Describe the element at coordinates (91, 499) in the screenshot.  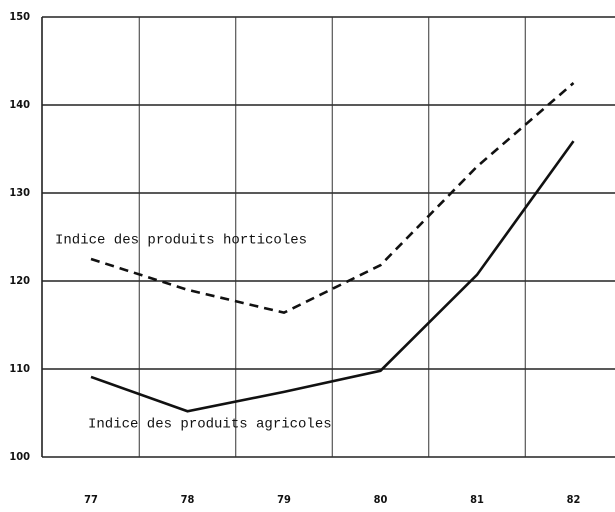
I see `x-tick-label: 77` at that location.